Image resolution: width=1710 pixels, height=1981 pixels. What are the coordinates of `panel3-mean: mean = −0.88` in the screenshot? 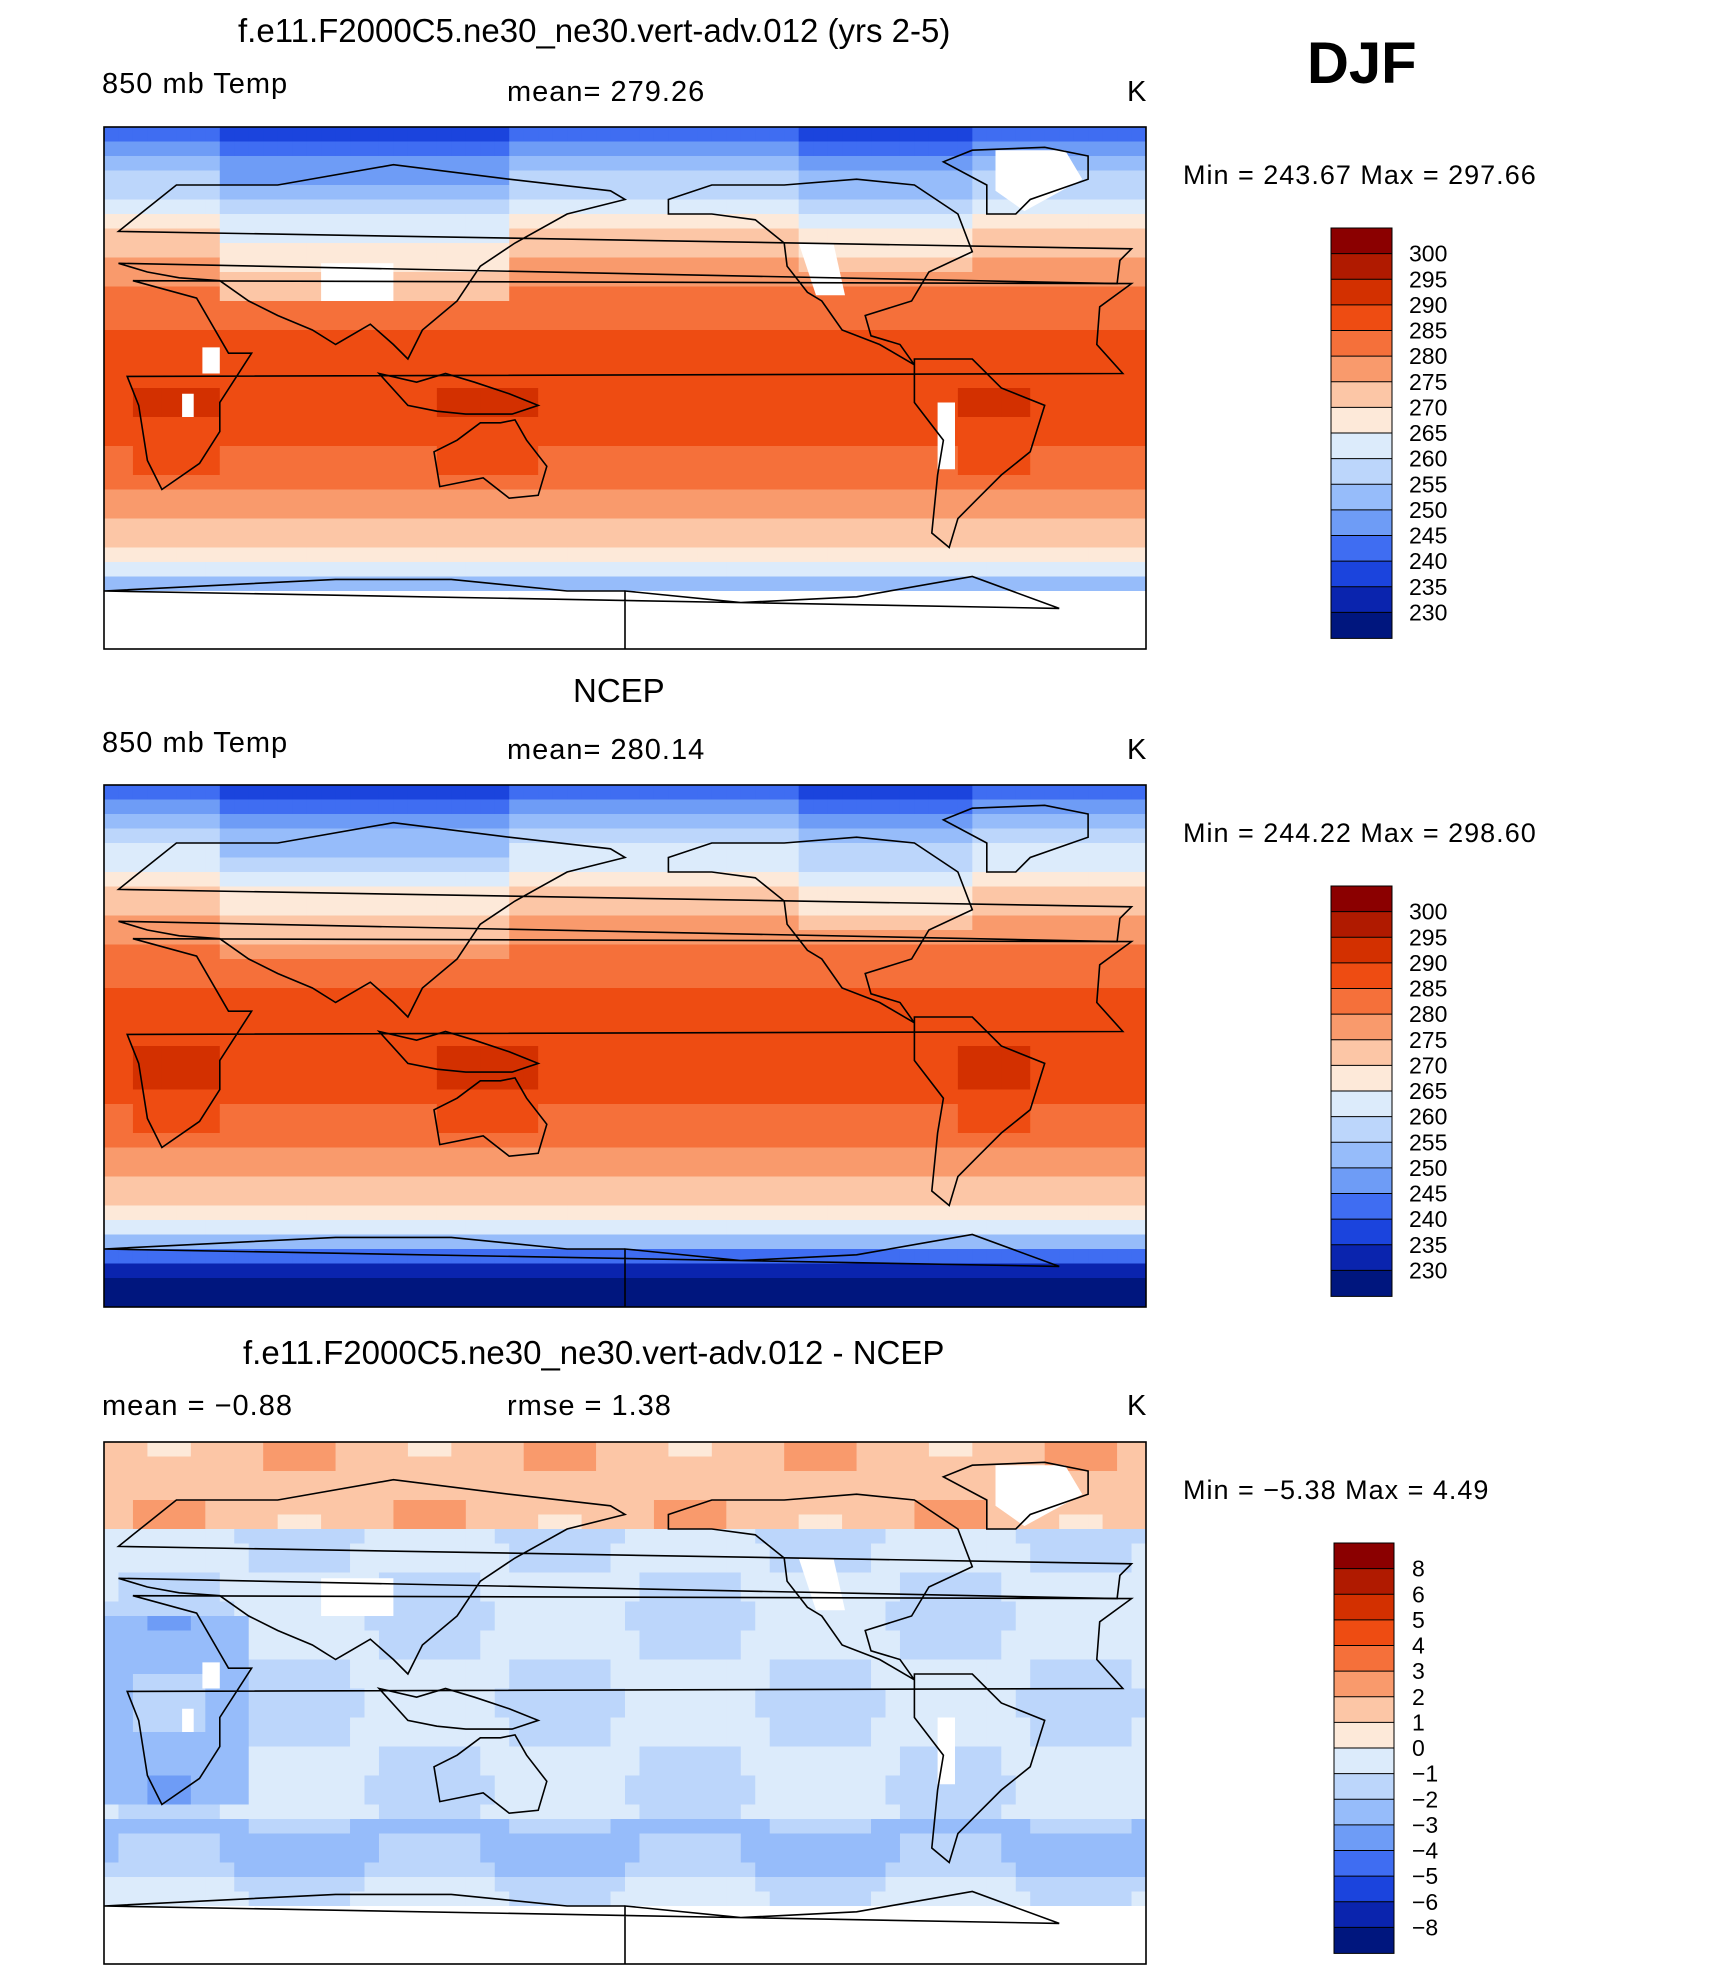 It's located at (197, 1406).